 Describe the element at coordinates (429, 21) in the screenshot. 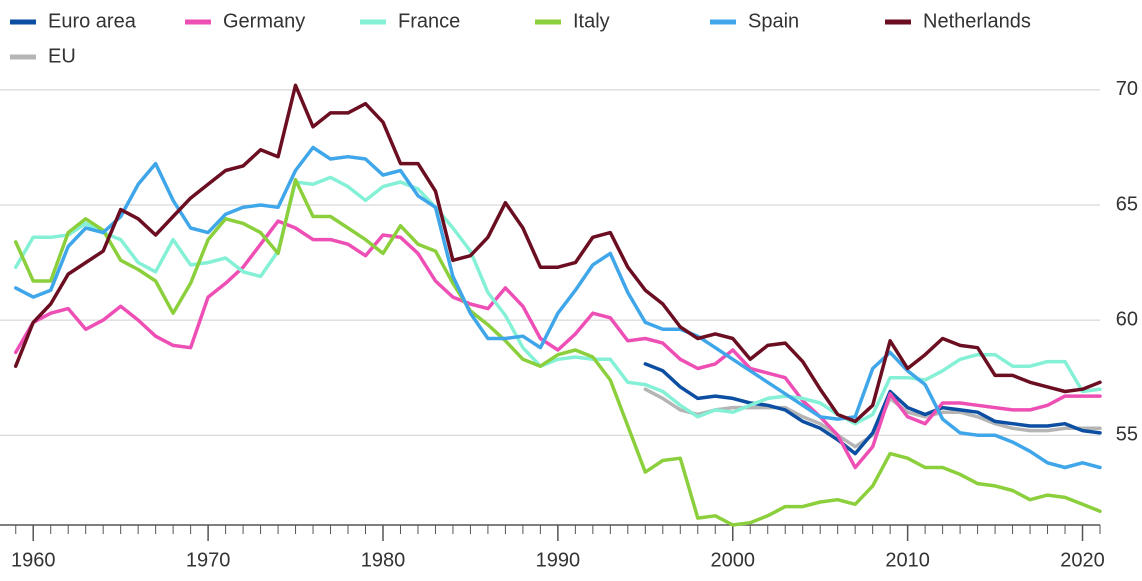

I see `legend-label: France` at that location.